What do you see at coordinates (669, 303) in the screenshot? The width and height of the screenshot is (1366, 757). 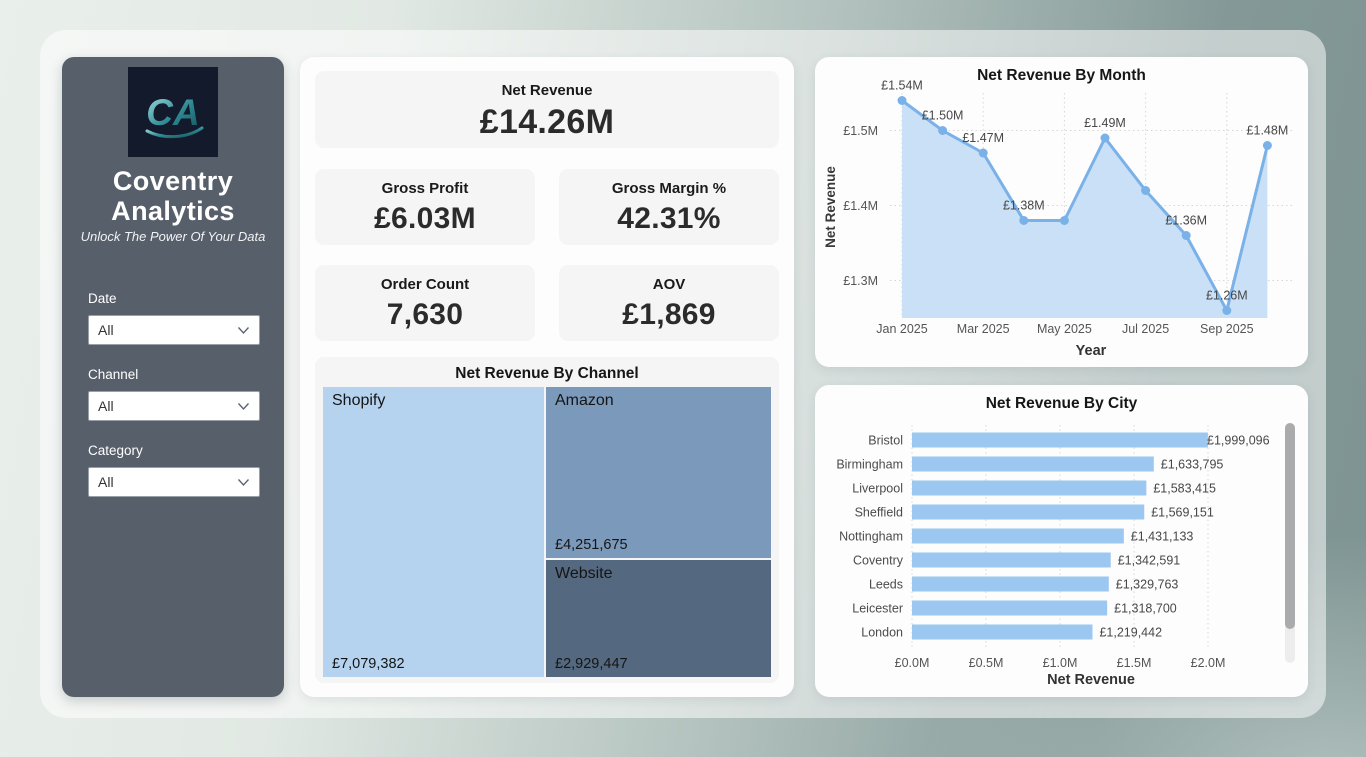 I see `kpi-aov: AOV £1,869` at bounding box center [669, 303].